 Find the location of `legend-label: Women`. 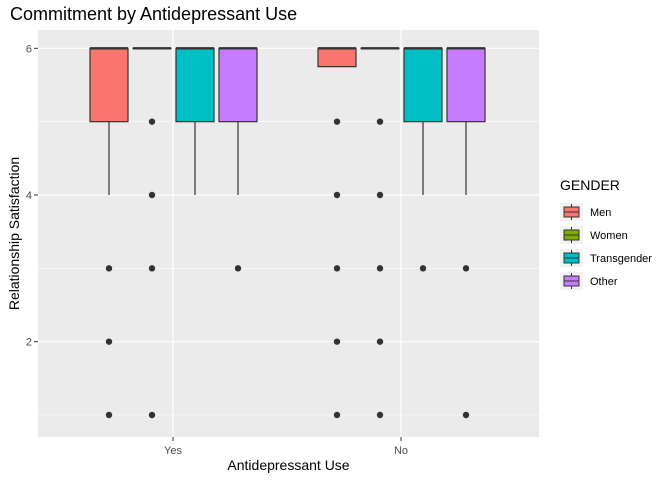

legend-label: Women is located at coordinates (609, 236).